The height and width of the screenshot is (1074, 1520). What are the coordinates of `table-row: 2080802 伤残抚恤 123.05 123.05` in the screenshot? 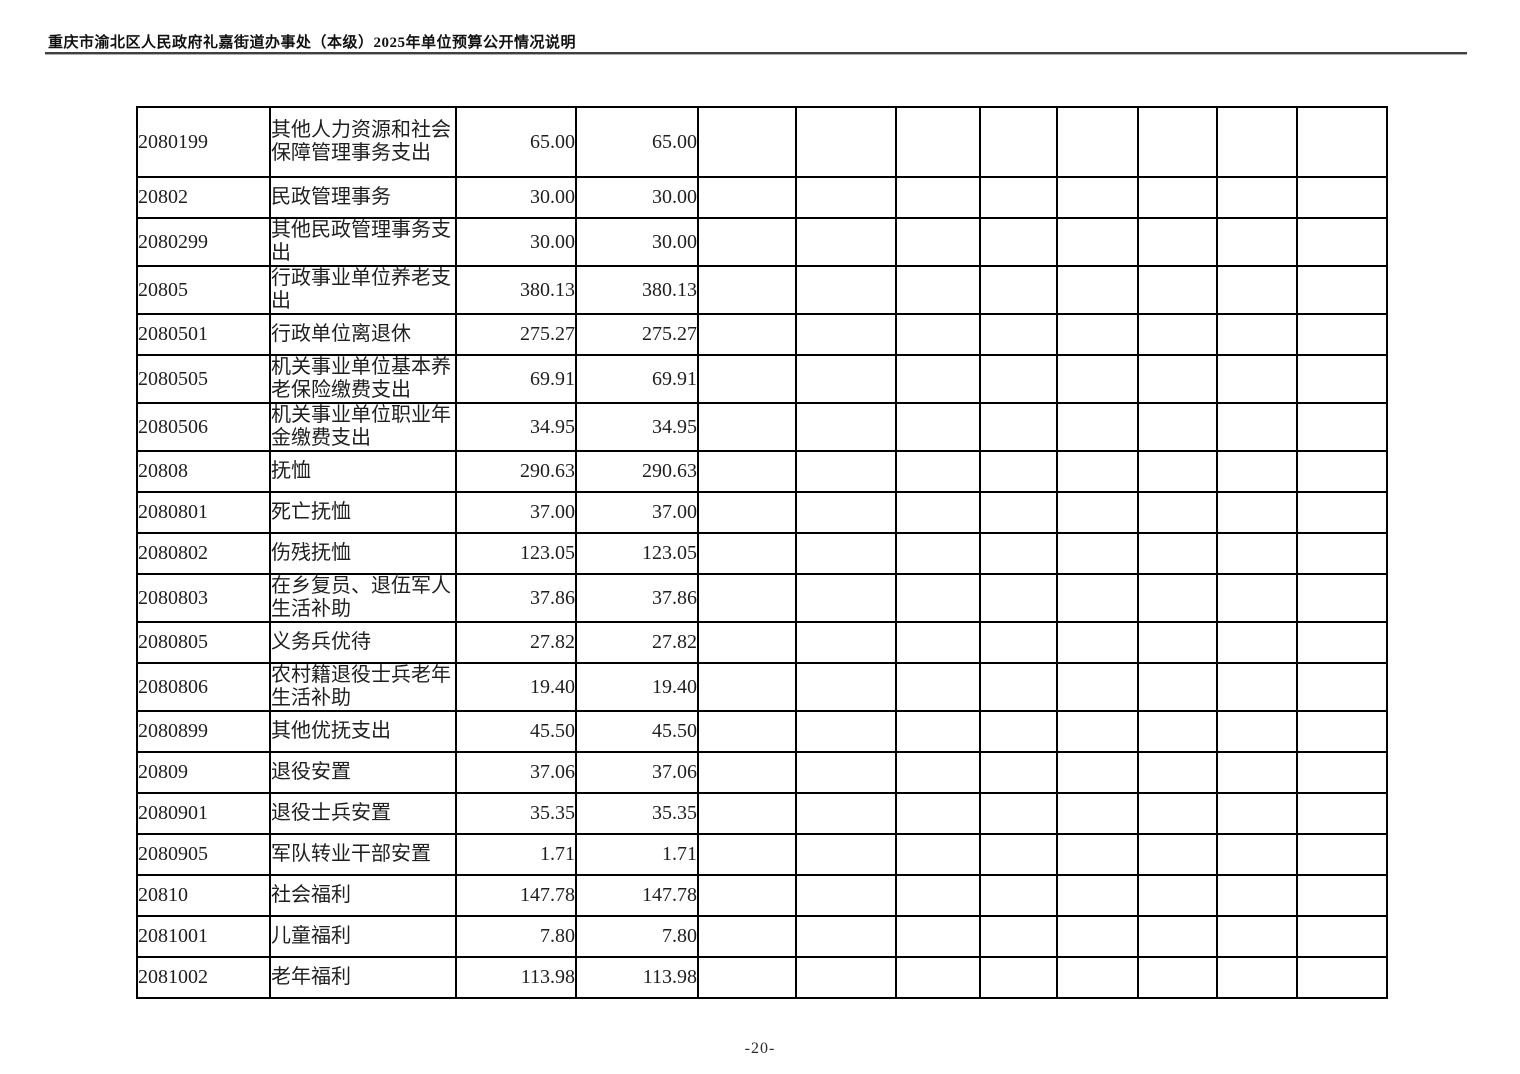 It's located at (762, 553).